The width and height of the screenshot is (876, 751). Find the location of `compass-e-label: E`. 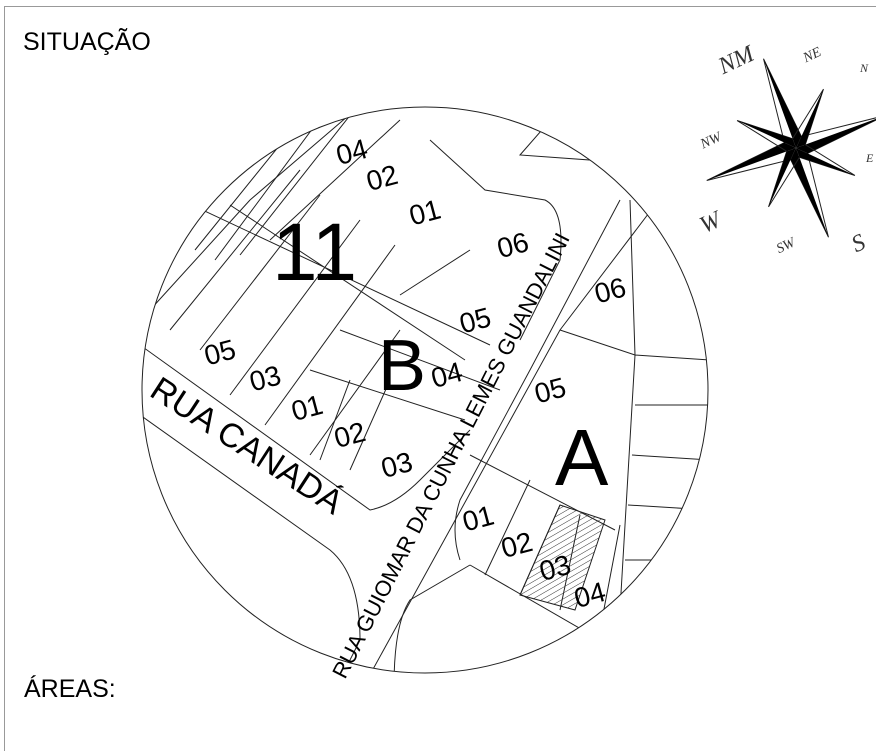

compass-e-label: E is located at coordinates (869, 158).